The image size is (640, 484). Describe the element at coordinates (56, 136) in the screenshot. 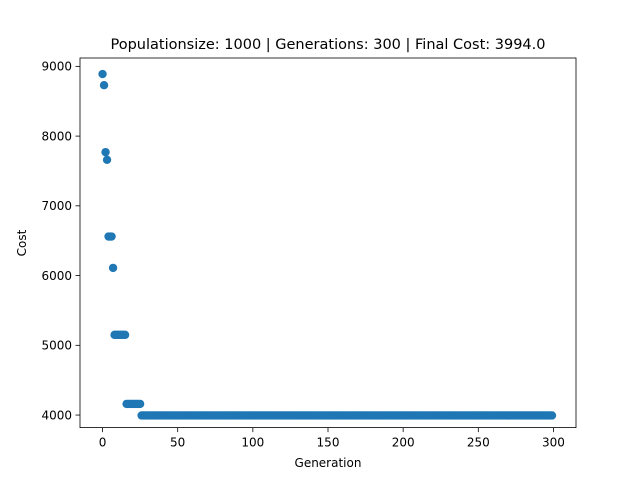

I see `y-tick-label: 8000` at that location.